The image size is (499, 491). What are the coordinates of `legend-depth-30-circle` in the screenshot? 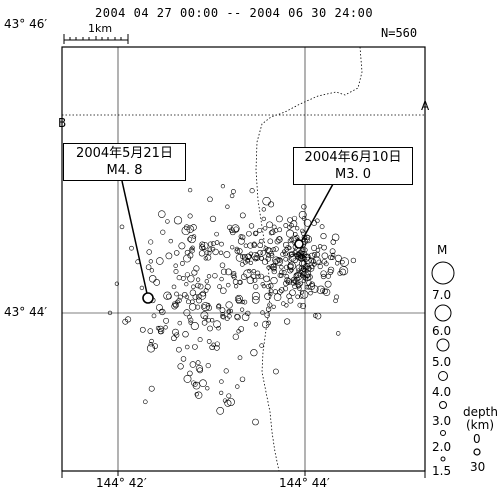 It's located at (477, 452).